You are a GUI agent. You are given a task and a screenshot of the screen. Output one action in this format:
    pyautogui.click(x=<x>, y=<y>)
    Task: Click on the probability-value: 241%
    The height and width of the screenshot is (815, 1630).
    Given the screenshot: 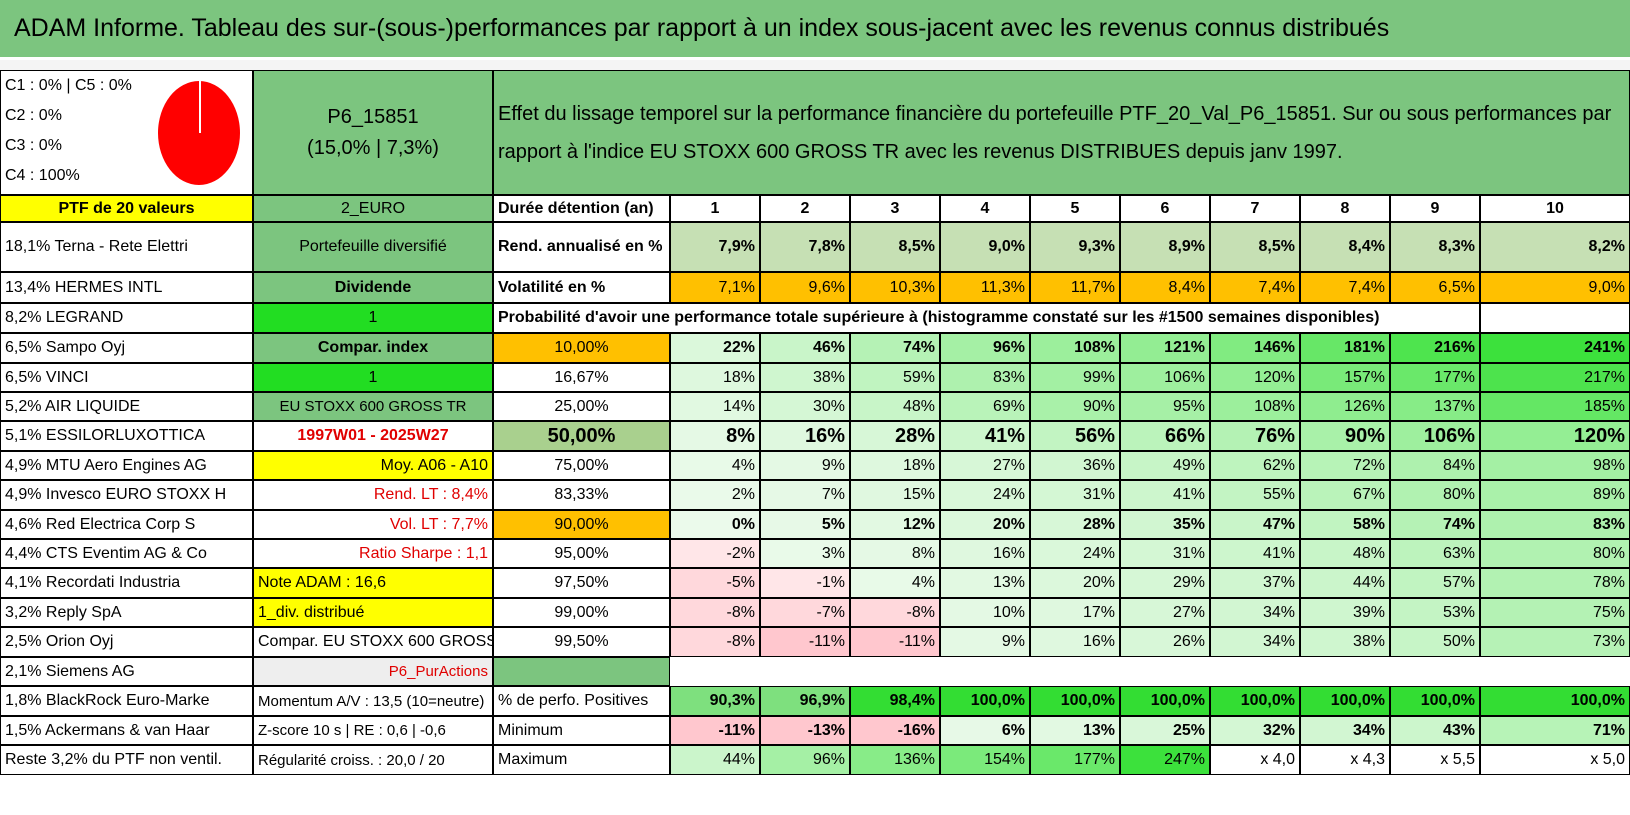 What is the action you would take?
    pyautogui.click(x=1555, y=348)
    